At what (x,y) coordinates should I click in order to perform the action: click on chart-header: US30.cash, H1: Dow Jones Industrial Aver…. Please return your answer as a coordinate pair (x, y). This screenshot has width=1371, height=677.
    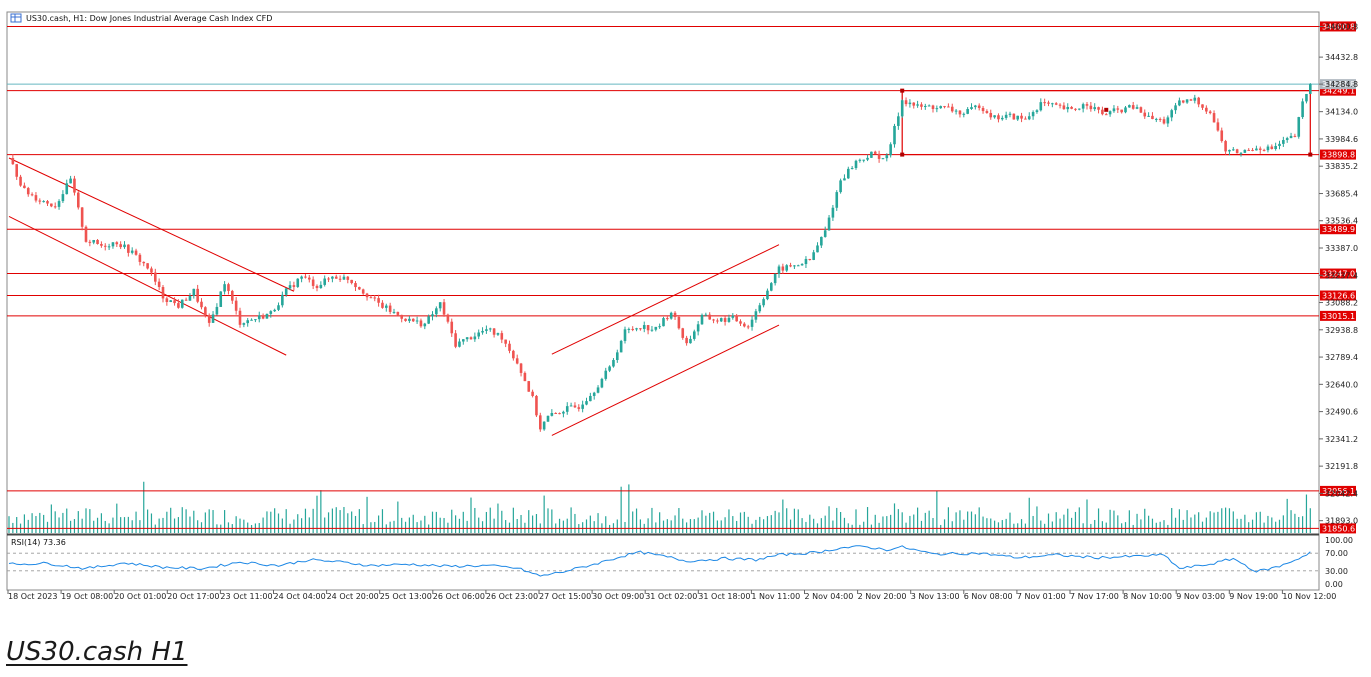
    Looking at the image, I should click on (141, 18).